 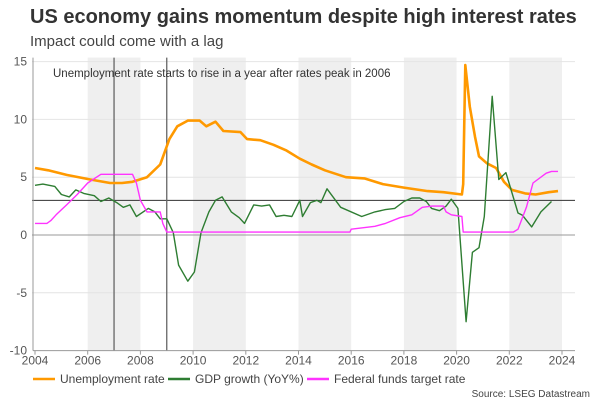 I want to click on x-tick-label: 2014, so click(x=298, y=361).